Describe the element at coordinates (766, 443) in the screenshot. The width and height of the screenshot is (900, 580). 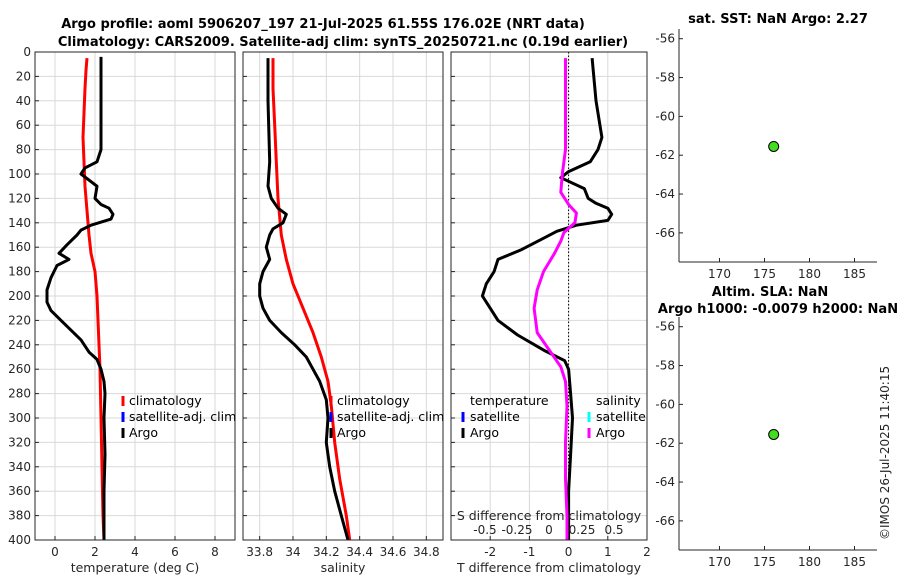
I see `sla_map-panel: -56 -58 -60 -62 -64 -66 170 175 180 185` at that location.